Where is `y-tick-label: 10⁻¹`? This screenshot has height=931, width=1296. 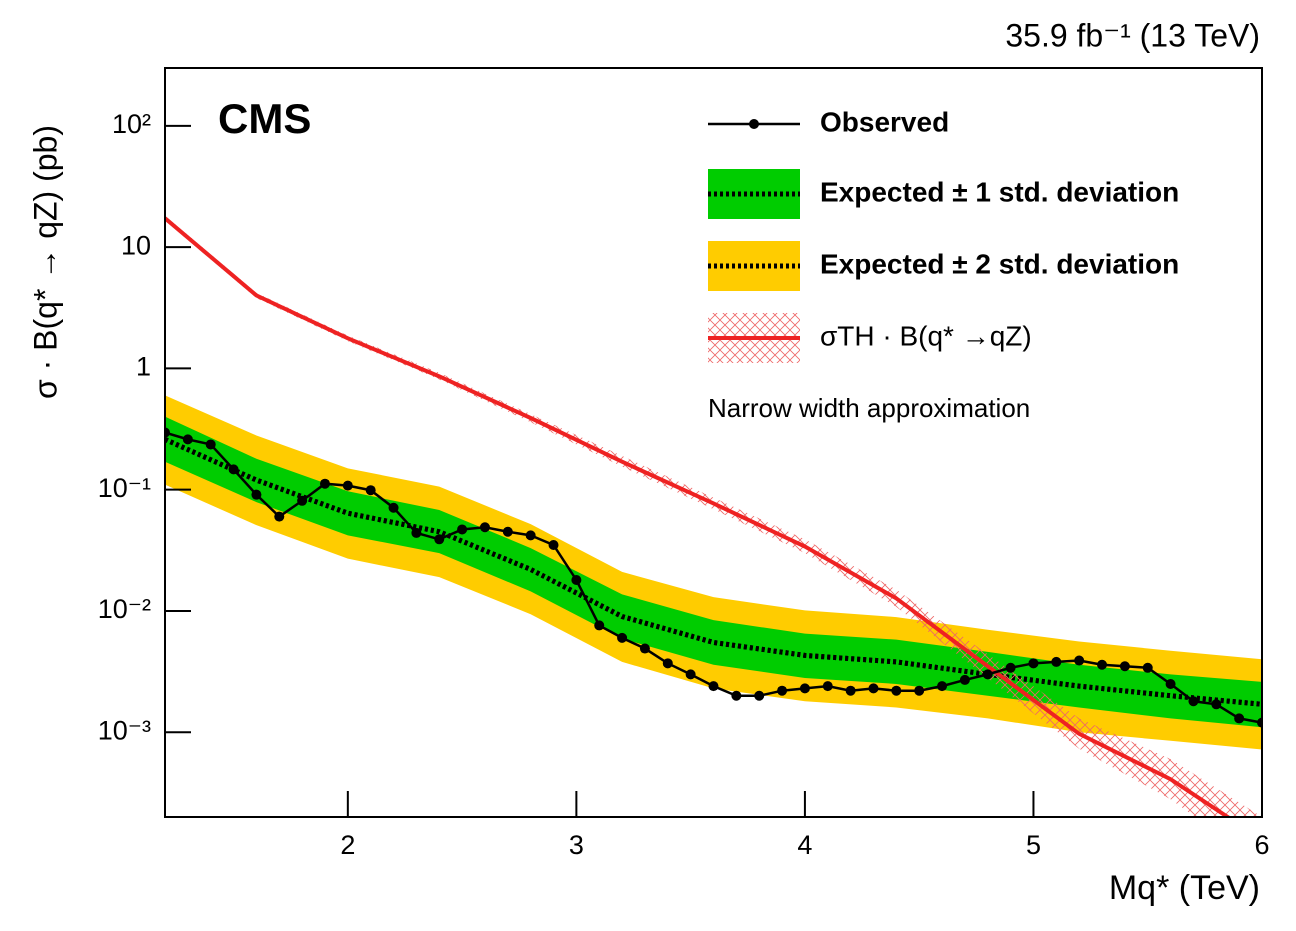 y-tick-label: 10⁻¹ is located at coordinates (124, 488).